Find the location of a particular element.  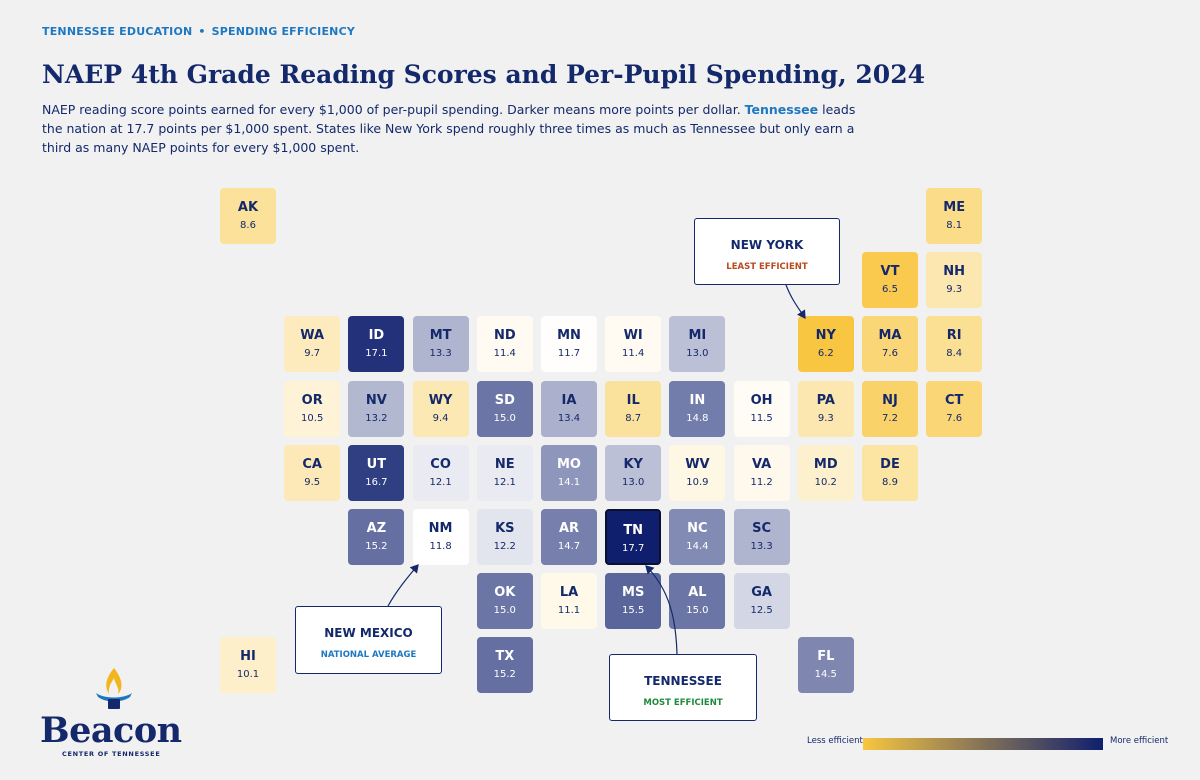

state-tile-ny: NY 6.2 is located at coordinates (825, 344).